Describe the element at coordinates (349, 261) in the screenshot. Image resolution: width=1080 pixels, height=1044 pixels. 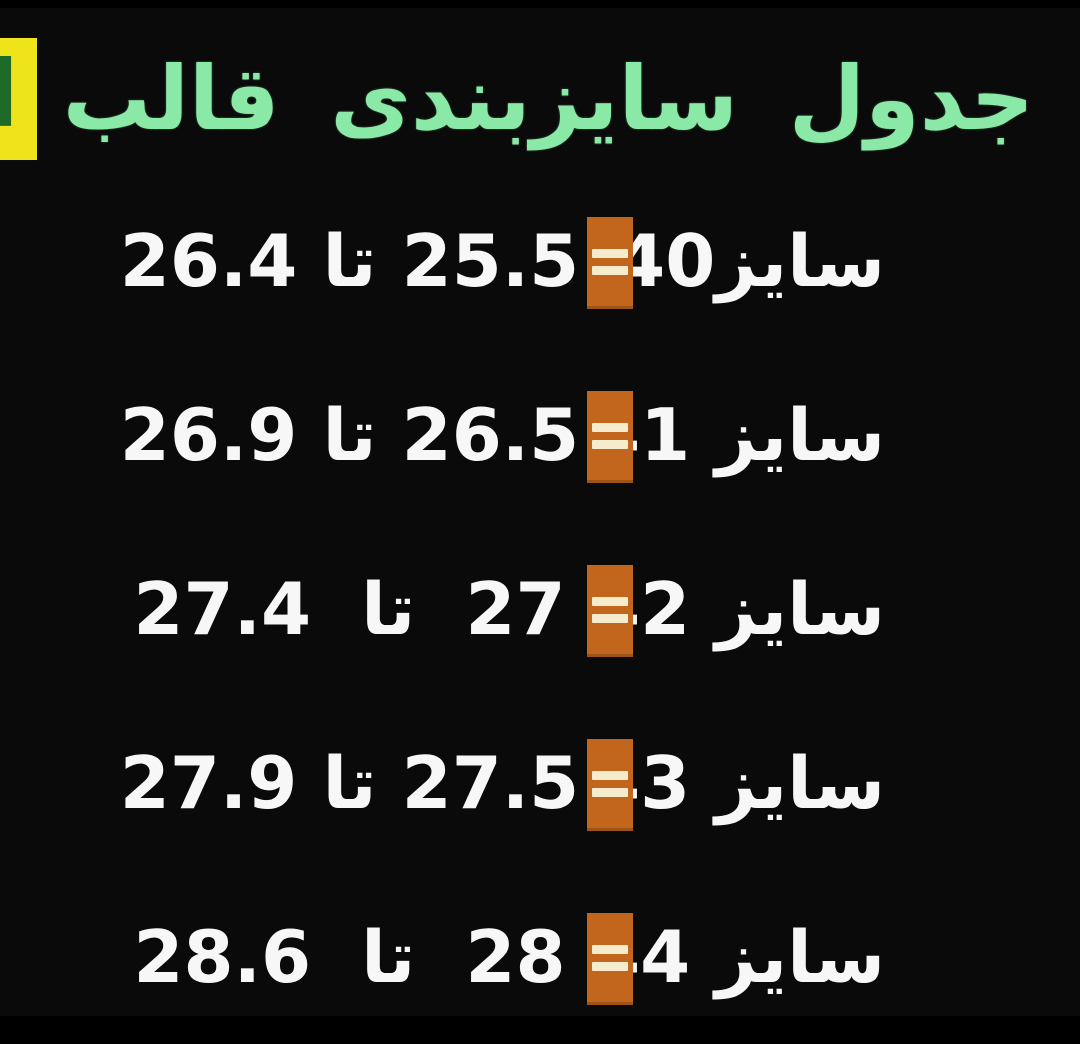
I see `size-range: 25.5 تا 26.4` at that location.